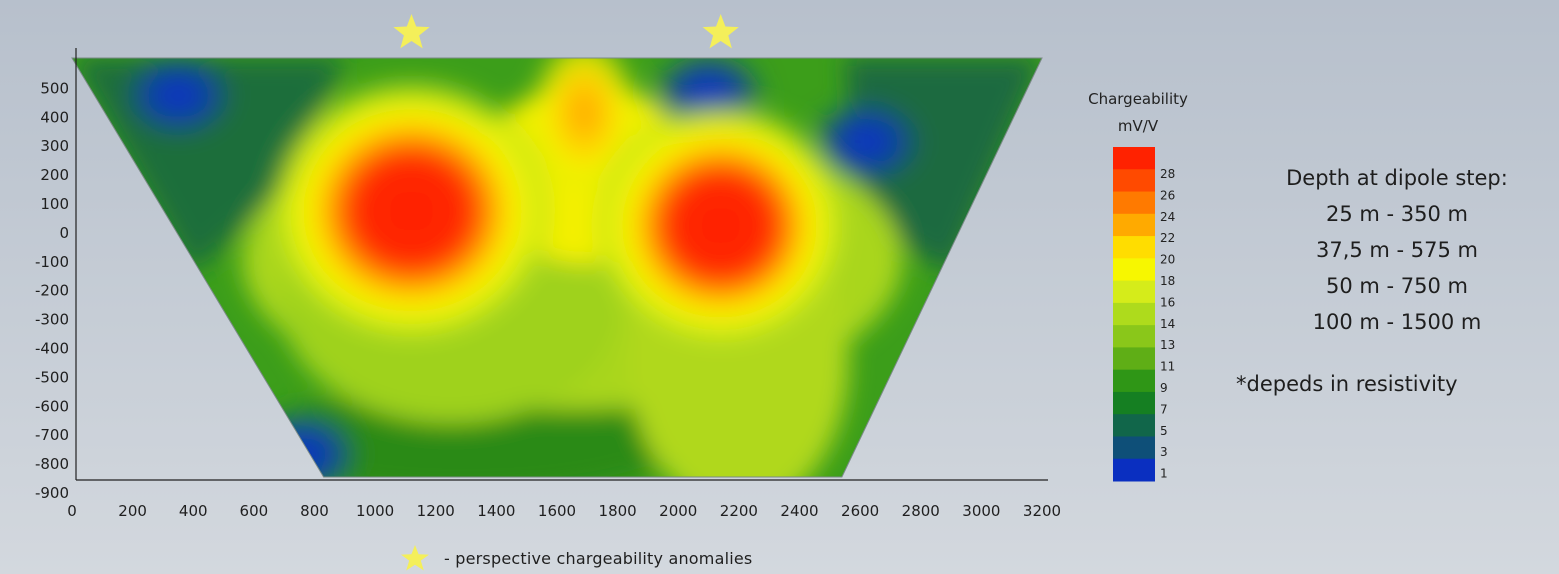 The height and width of the screenshot is (574, 1559). What do you see at coordinates (1167, 345) in the screenshot?
I see `colorbar-label: 13` at bounding box center [1167, 345].